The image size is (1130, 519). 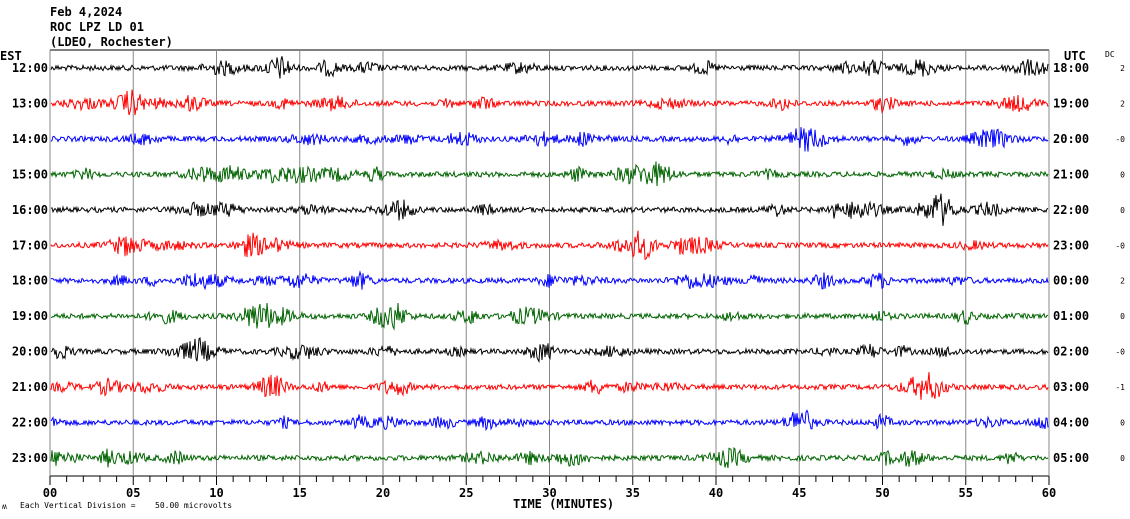 What do you see at coordinates (216, 493) in the screenshot?
I see `x-tick-label: 10` at bounding box center [216, 493].